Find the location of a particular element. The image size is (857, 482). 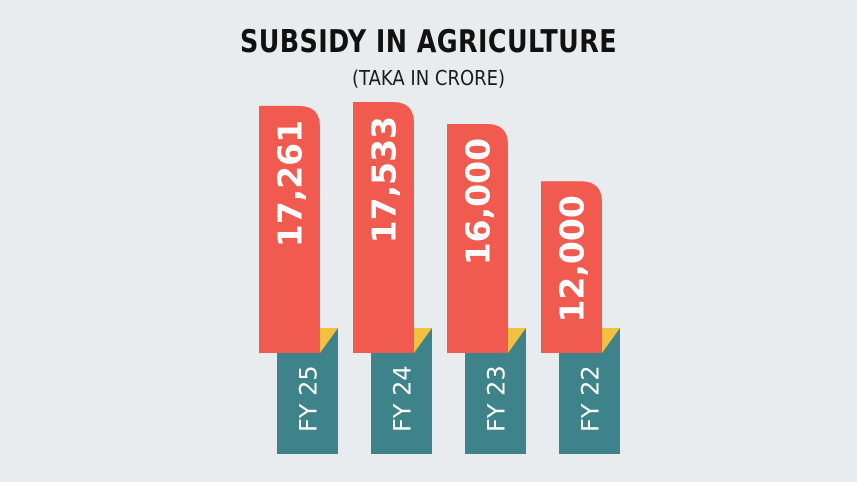

data-label: 16,000 is located at coordinates (478, 201).